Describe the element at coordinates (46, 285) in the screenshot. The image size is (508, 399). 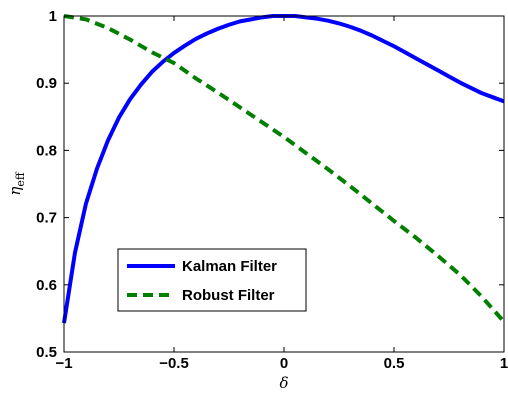
I see `y-tick-label: 0.6` at that location.